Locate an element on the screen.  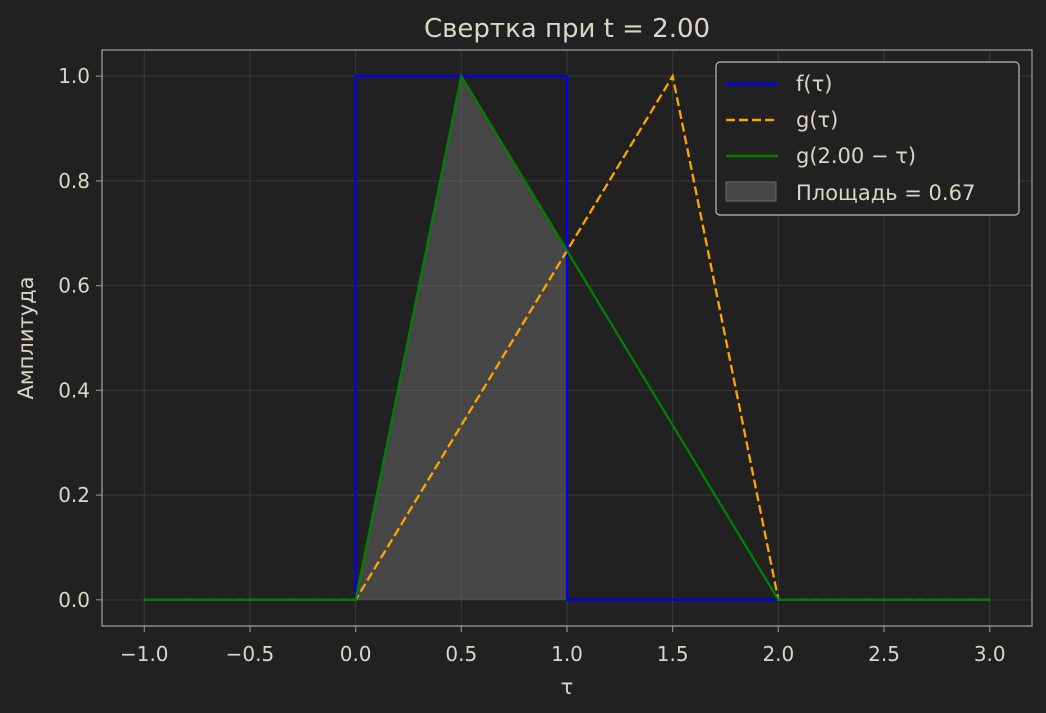
legend-swatch-area is located at coordinates (751, 191).